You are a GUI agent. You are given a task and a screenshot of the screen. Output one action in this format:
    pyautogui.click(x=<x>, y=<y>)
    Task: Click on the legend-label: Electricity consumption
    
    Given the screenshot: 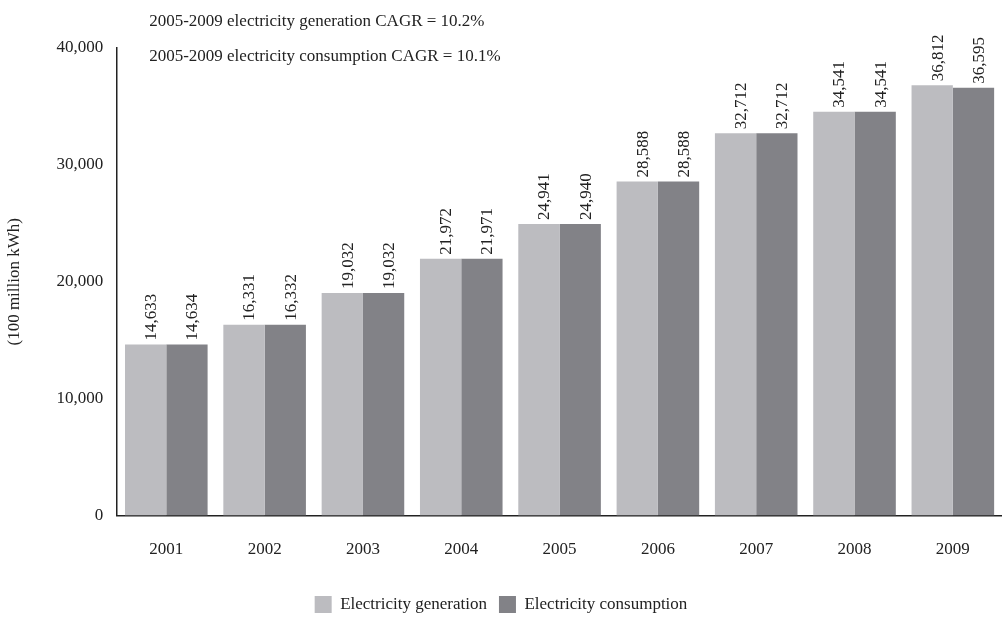 What is the action you would take?
    pyautogui.click(x=606, y=603)
    